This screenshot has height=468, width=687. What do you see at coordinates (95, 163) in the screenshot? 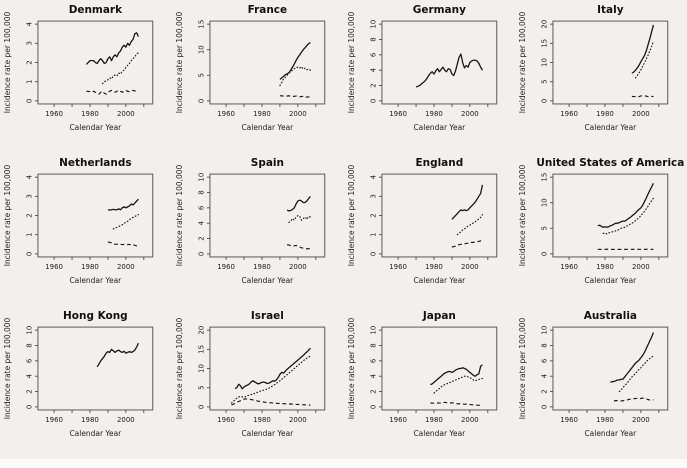
I see `chart-title: Netherlands` at bounding box center [95, 163].